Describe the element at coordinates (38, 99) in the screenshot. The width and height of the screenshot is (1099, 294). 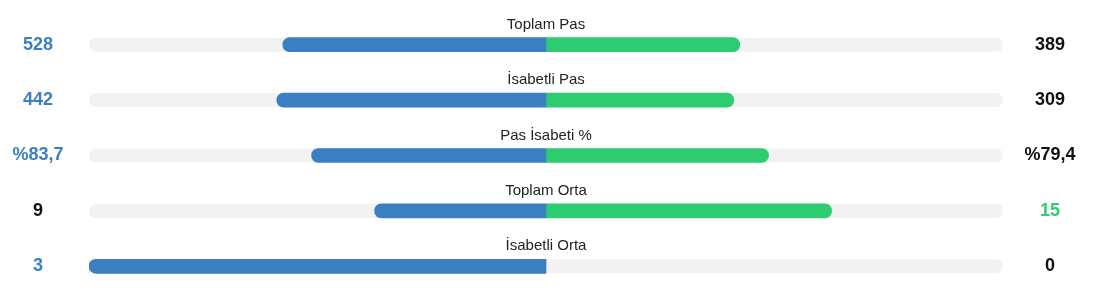
I see `text: 442` at that location.